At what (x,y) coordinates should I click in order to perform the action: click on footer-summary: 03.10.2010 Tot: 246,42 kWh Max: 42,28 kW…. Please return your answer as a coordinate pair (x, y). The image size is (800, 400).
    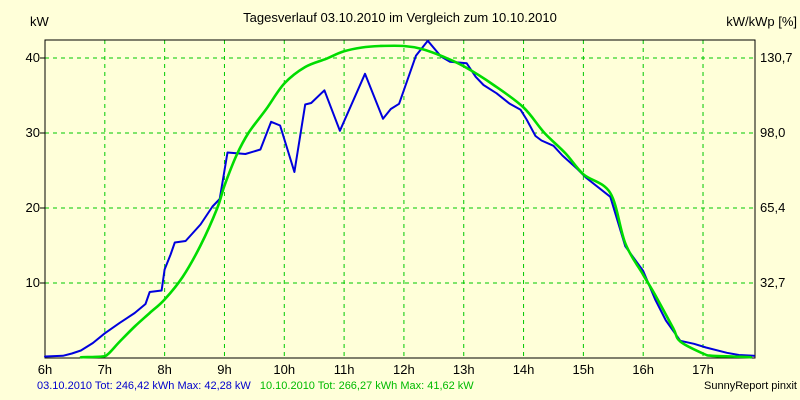
    Looking at the image, I should click on (255, 386).